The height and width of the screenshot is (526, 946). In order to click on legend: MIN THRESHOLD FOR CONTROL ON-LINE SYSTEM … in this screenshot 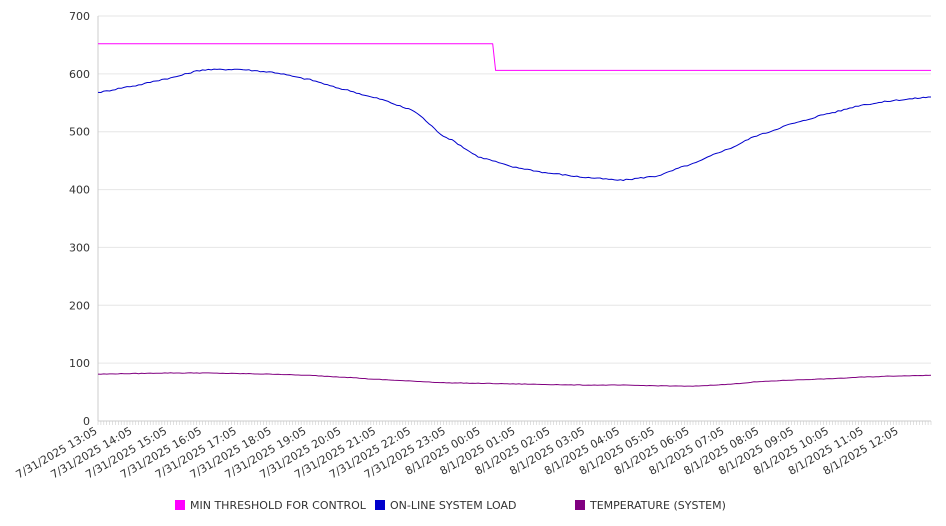, I will do `click(450, 505)`.